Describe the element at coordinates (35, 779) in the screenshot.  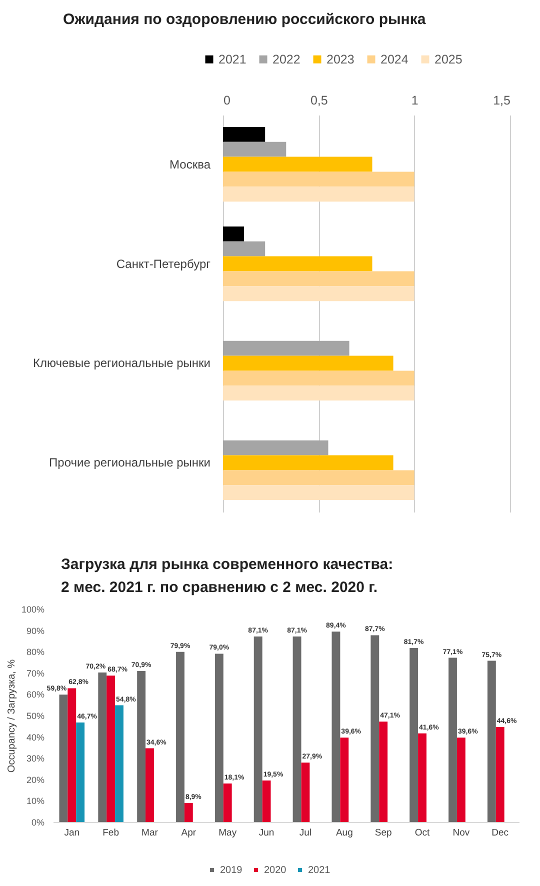
I see `y-tick-label: 20%` at that location.